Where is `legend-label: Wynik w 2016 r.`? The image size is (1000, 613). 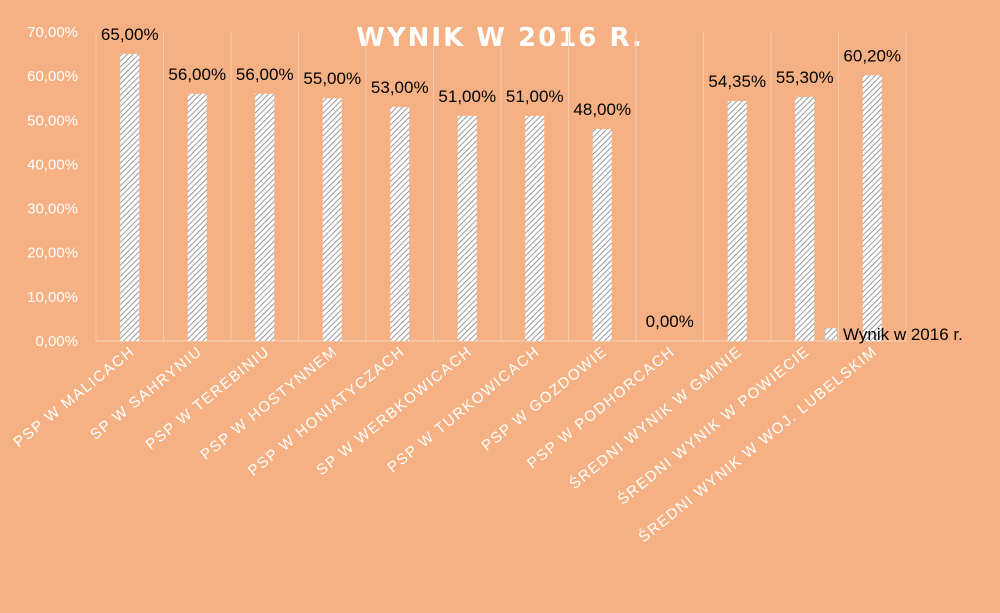
legend-label: Wynik w 2016 r. is located at coordinates (903, 334).